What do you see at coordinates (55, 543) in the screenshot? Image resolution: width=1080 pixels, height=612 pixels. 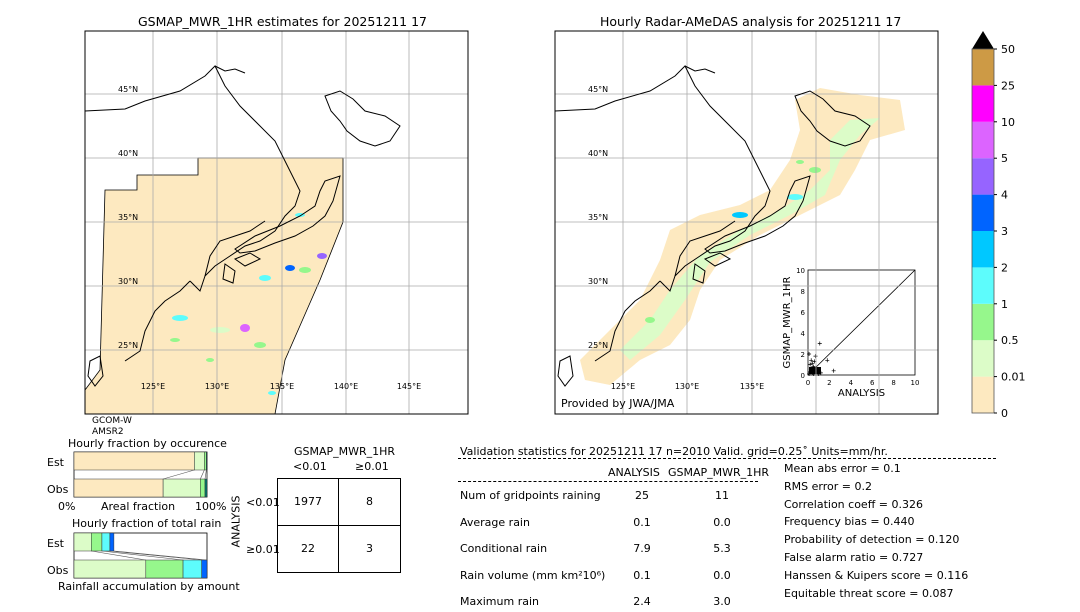 I see `tr-est-label: Est` at bounding box center [55, 543].